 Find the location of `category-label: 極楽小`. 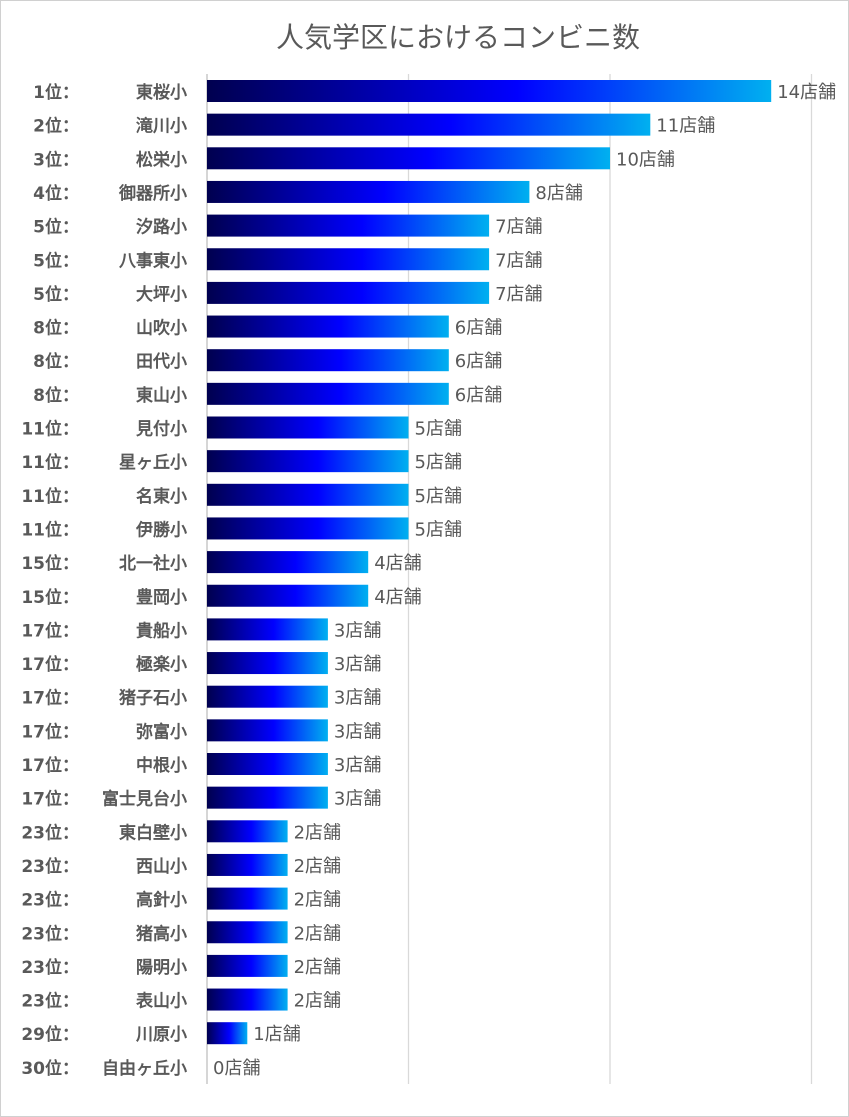

category-label: 極楽小 is located at coordinates (161, 664).